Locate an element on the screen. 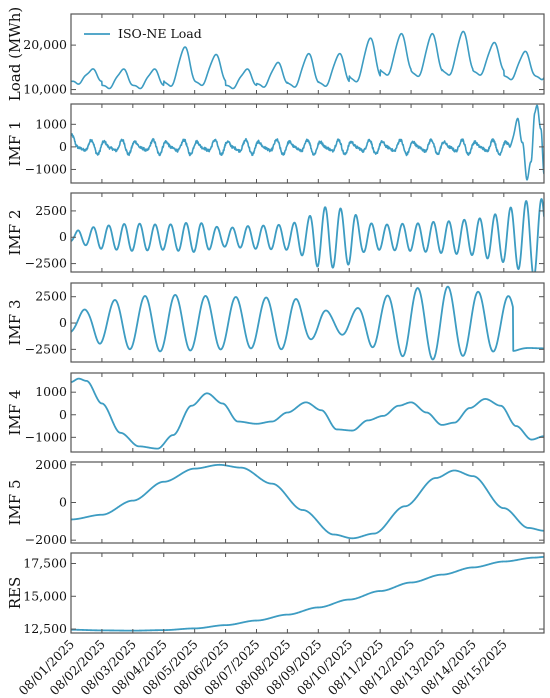 Image resolution: width=550 pixels, height=698 pixels. y-axis-label: Load (MWh) is located at coordinates (15, 54).